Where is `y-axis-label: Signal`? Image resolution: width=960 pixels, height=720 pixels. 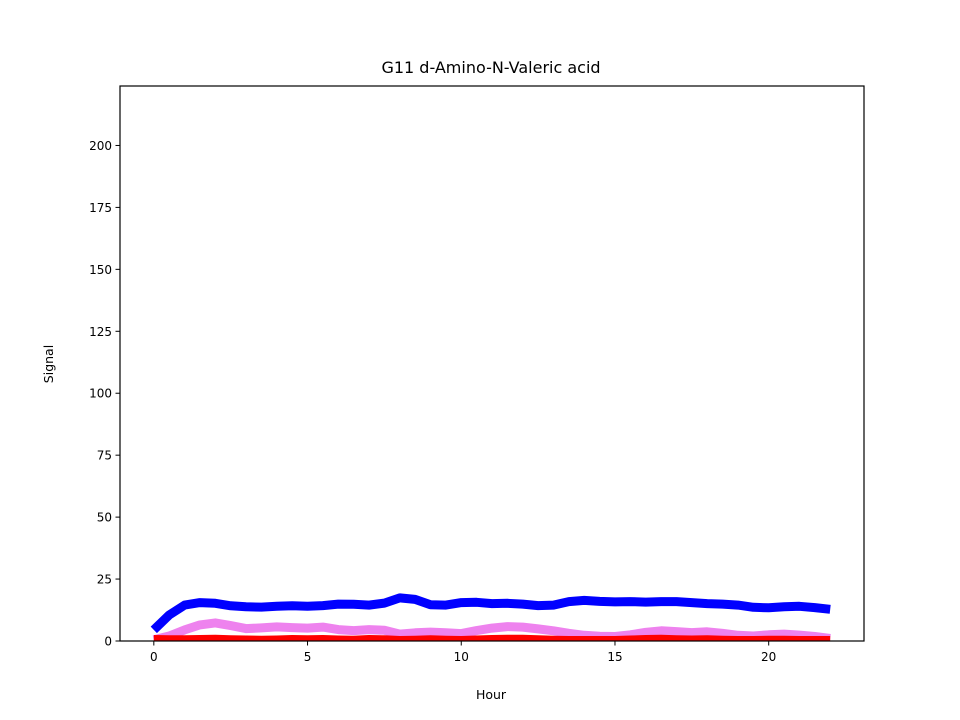 y-axis-label: Signal is located at coordinates (48, 364).